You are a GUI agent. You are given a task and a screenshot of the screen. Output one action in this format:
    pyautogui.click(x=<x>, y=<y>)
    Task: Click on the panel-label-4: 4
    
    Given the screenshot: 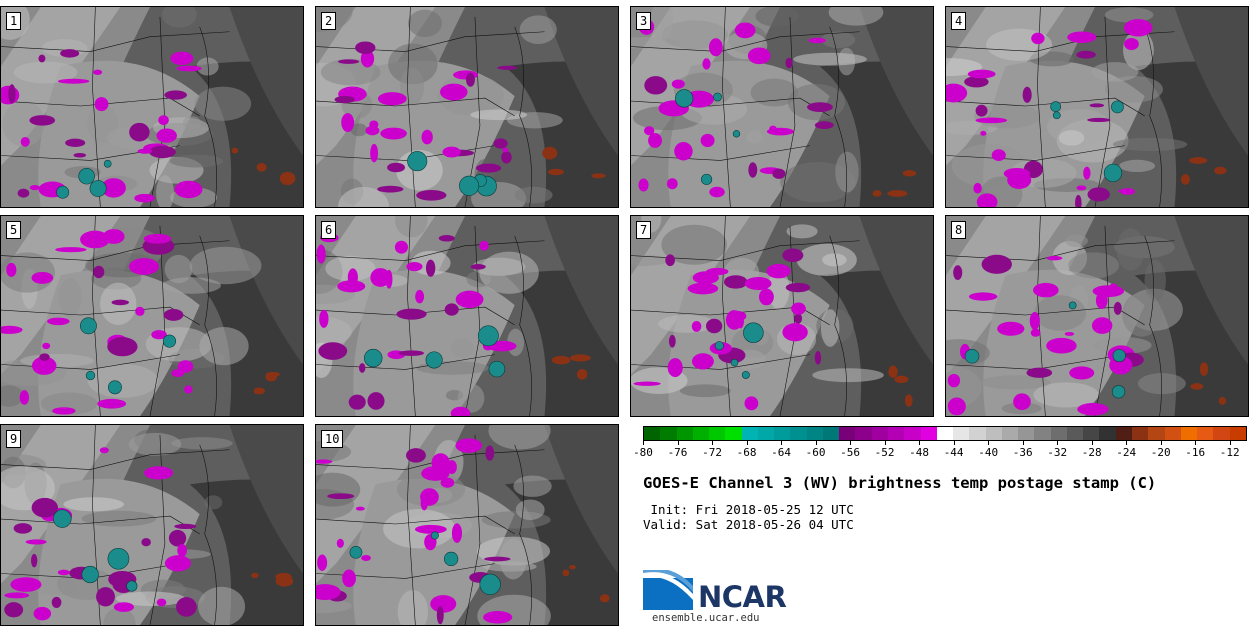 What is the action you would take?
    pyautogui.click(x=959, y=21)
    